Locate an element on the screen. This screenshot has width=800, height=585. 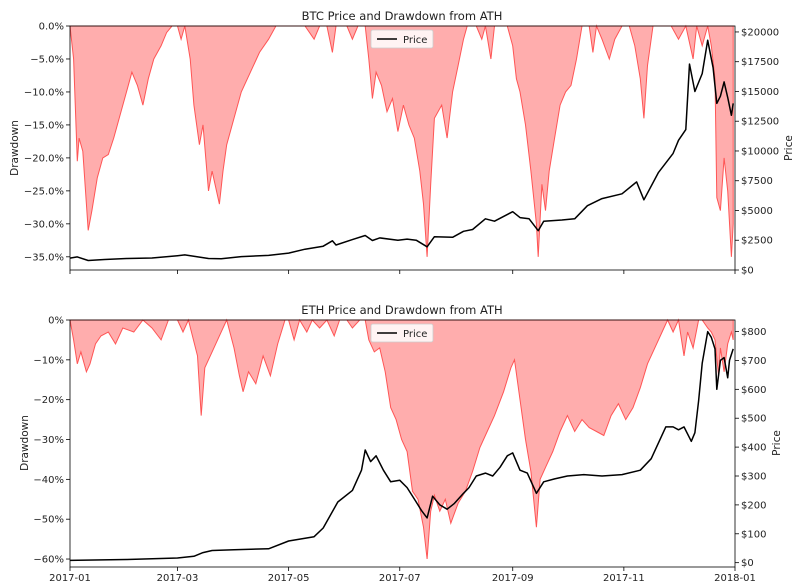
eth-left-axis-label: Drawdown is located at coordinates (25, 443).